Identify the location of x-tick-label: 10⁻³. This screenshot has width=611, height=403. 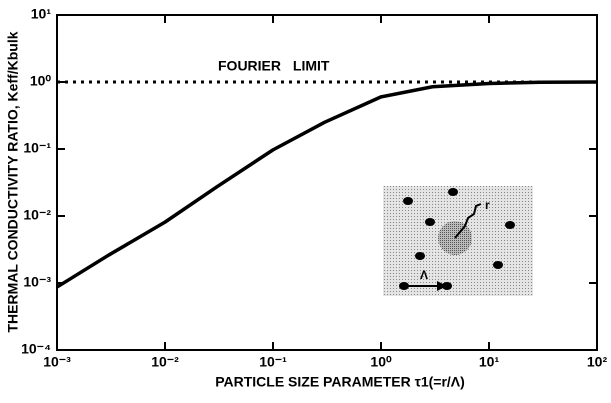
(57, 362).